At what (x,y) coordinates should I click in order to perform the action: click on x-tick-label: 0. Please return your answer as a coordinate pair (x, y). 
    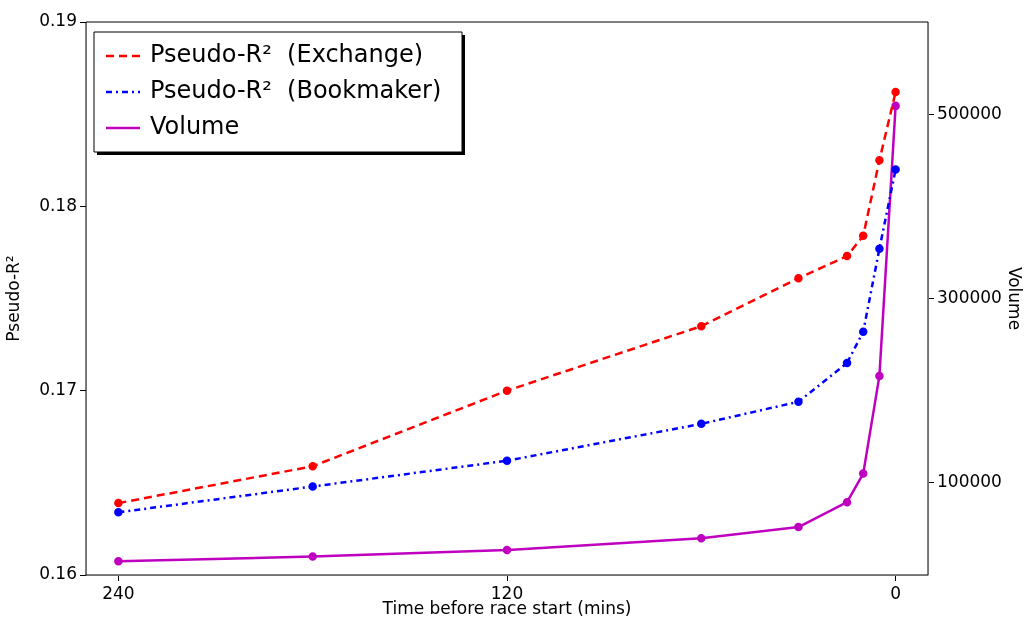
    Looking at the image, I should click on (896, 592).